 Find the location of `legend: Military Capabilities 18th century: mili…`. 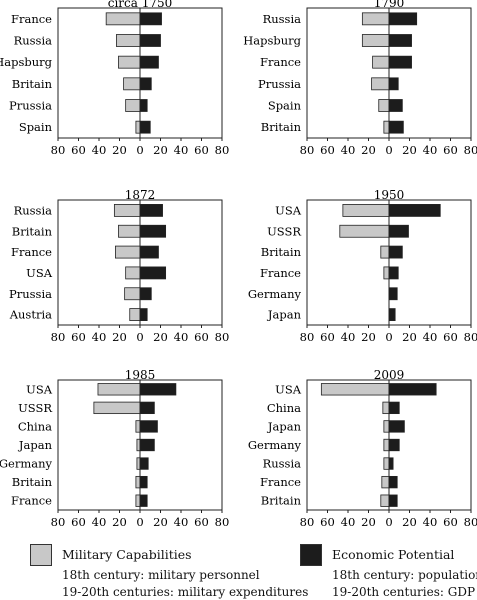

legend: Military Capabilities 18th century: mili… is located at coordinates (238, 570).